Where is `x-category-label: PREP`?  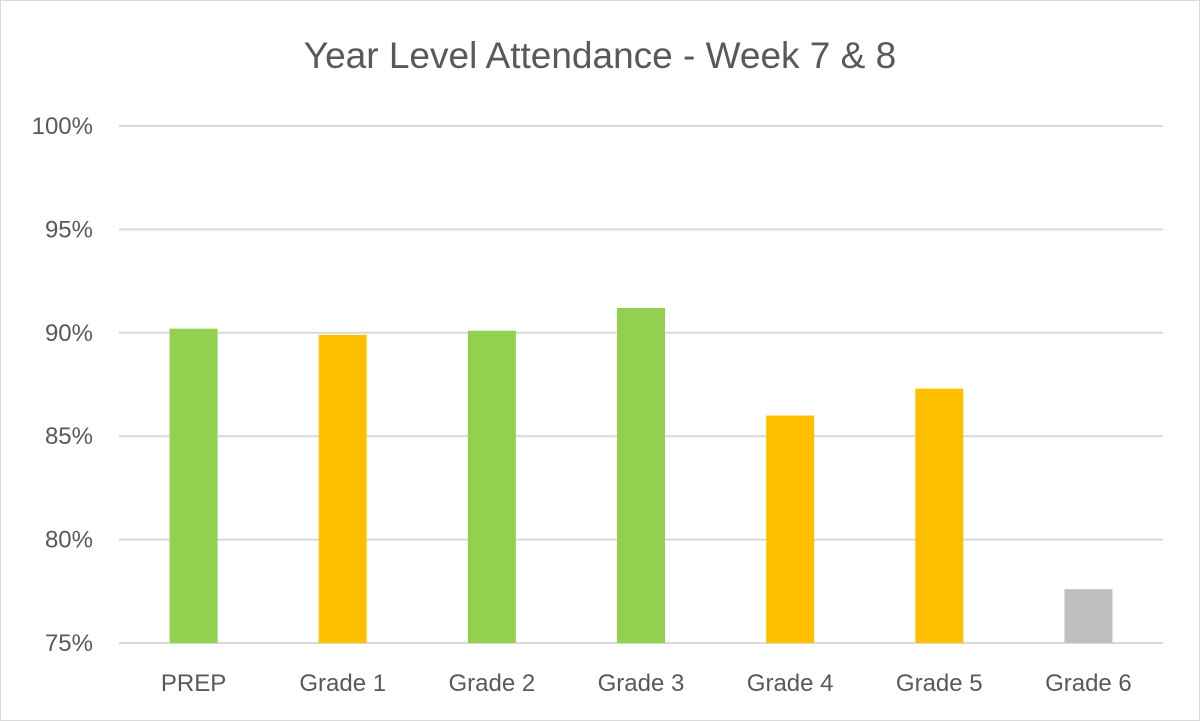 x-category-label: PREP is located at coordinates (193, 683).